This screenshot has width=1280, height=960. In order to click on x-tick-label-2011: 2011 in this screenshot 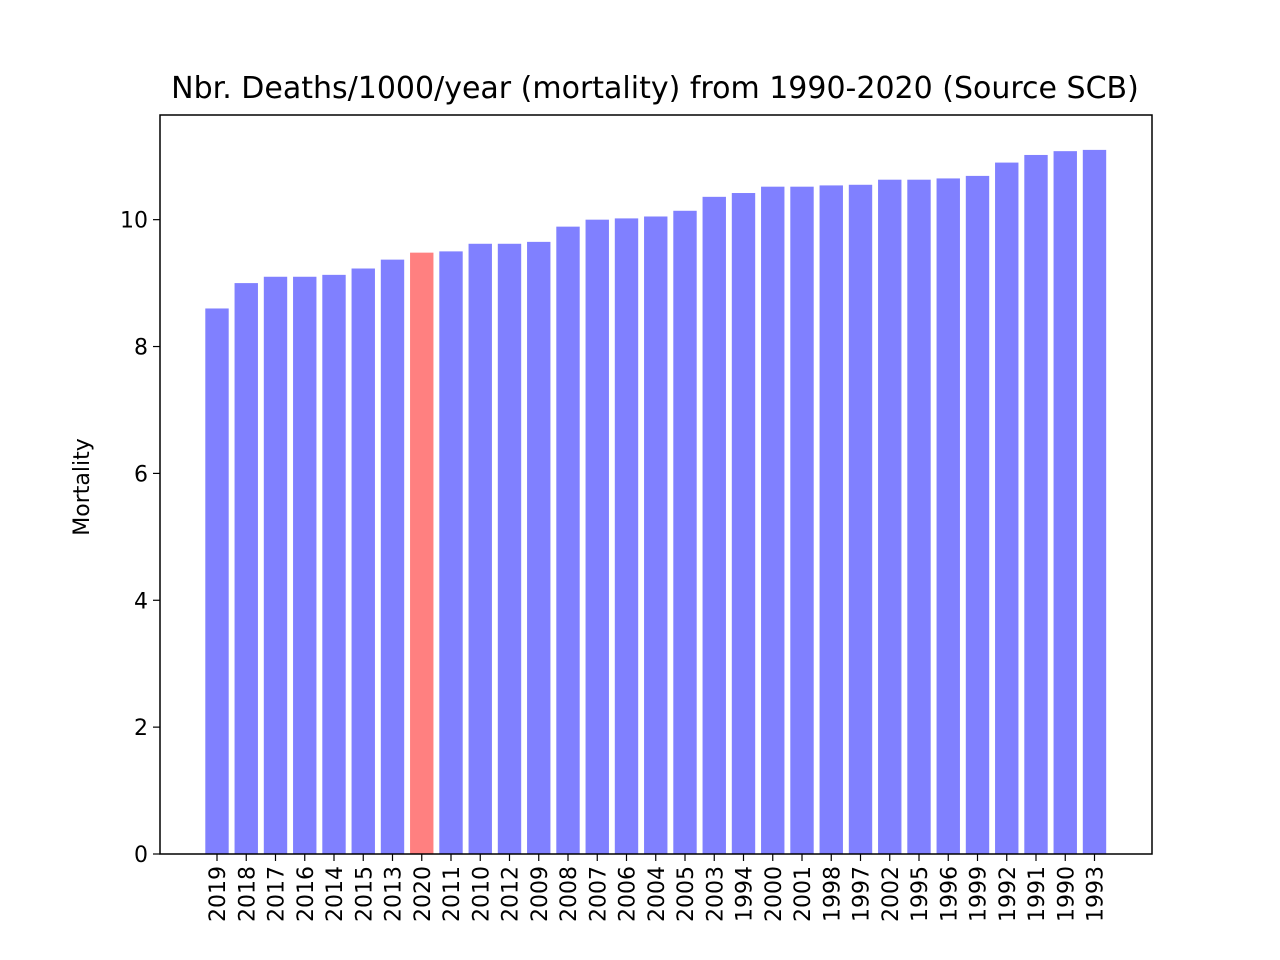, I will do `click(452, 894)`.